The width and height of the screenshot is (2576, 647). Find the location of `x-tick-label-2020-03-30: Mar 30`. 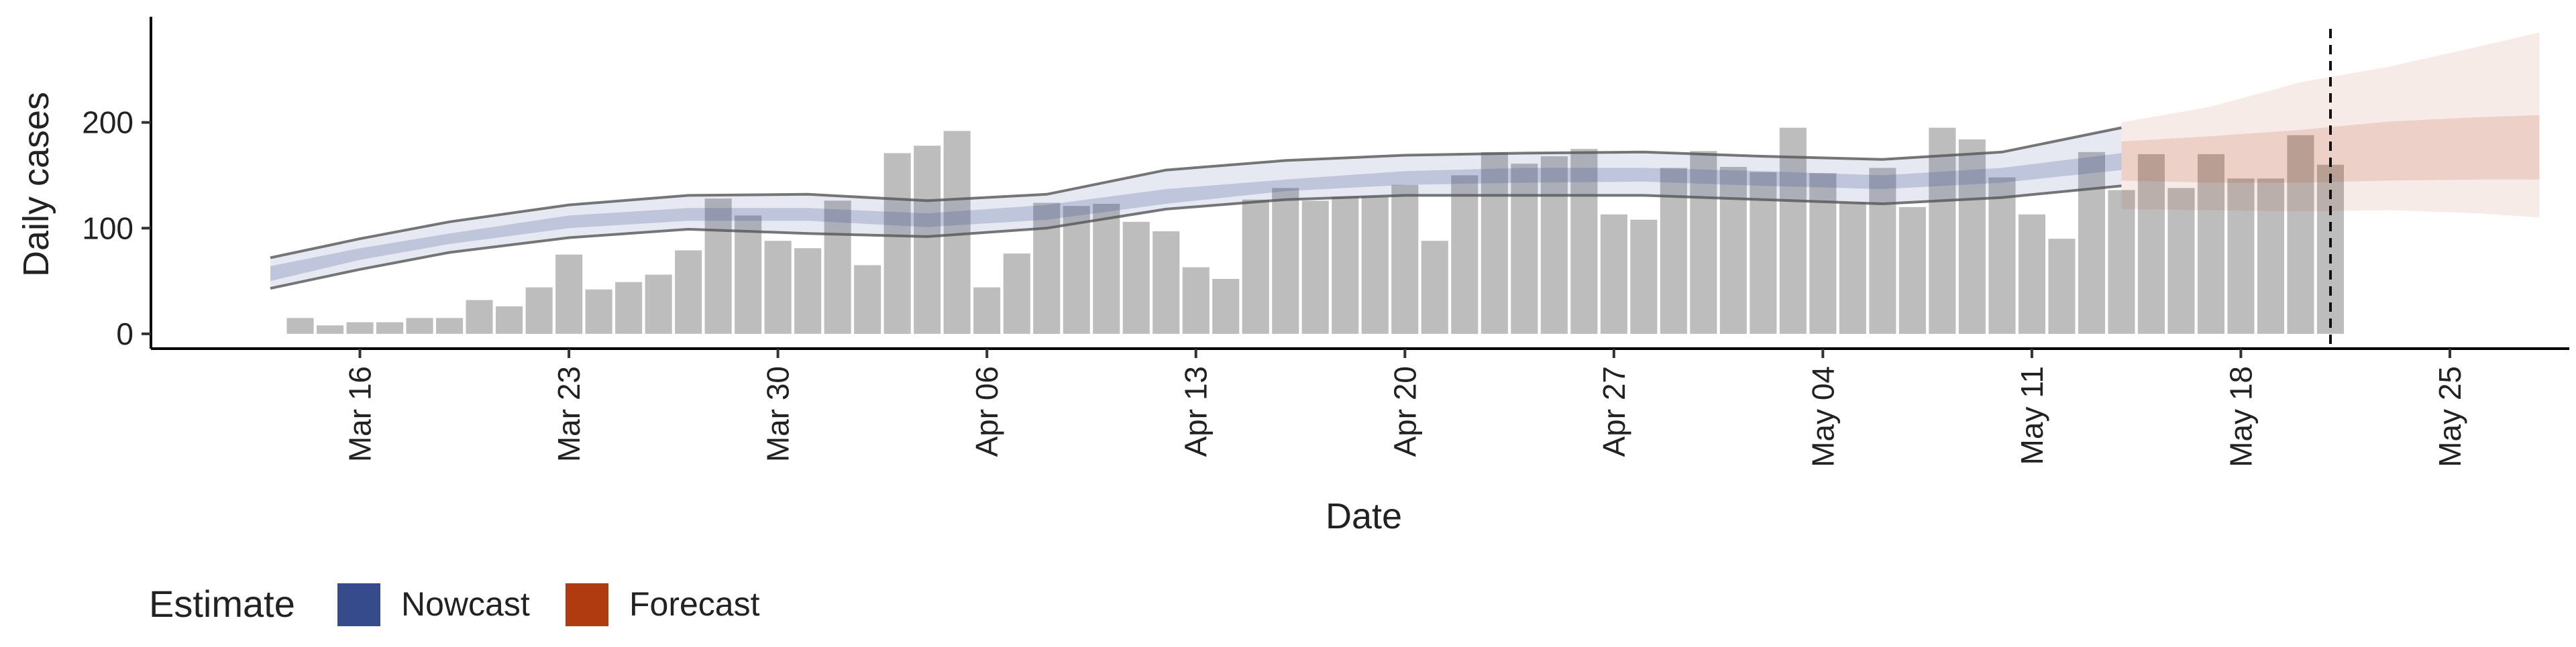

x-tick-label-2020-03-30: Mar 30 is located at coordinates (778, 414).